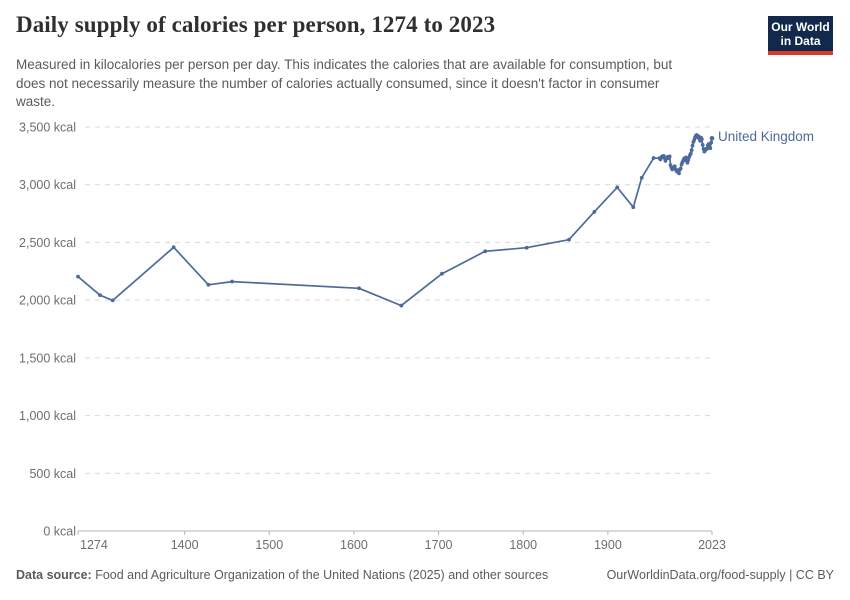 Image resolution: width=850 pixels, height=600 pixels. I want to click on series-label-united-kingdom: United Kingdom, so click(766, 137).